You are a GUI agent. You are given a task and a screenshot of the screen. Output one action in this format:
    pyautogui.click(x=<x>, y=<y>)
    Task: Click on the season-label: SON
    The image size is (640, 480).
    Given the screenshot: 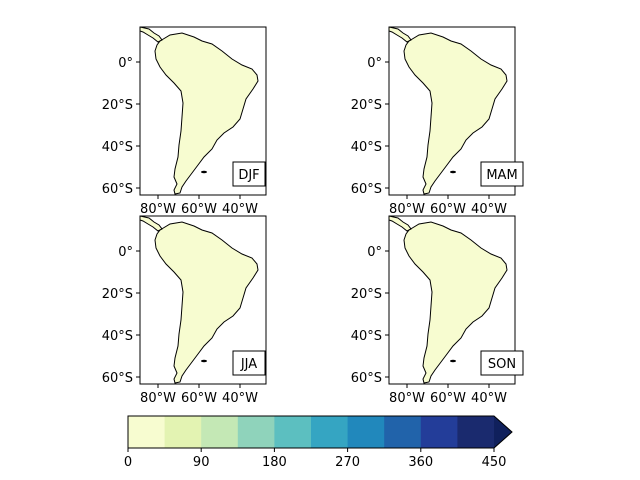 What is the action you would take?
    pyautogui.click(x=502, y=363)
    